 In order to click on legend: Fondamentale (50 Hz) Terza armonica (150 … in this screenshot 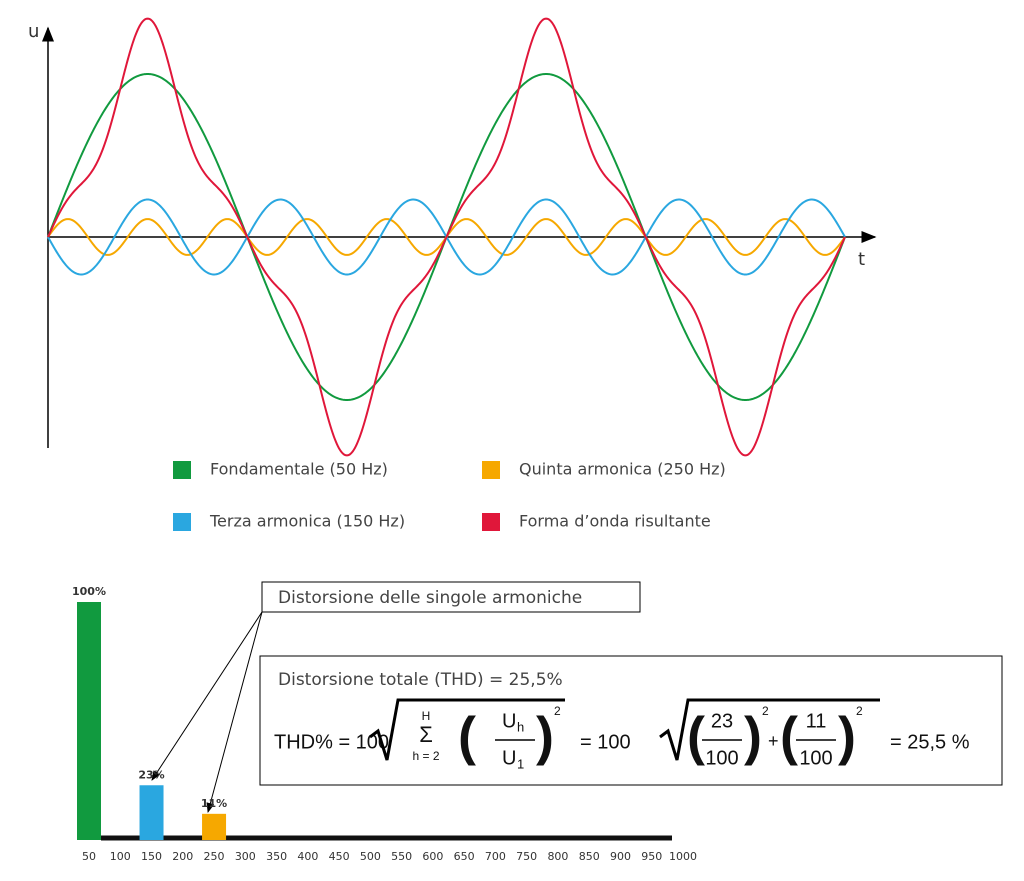, I will do `click(449, 495)`.